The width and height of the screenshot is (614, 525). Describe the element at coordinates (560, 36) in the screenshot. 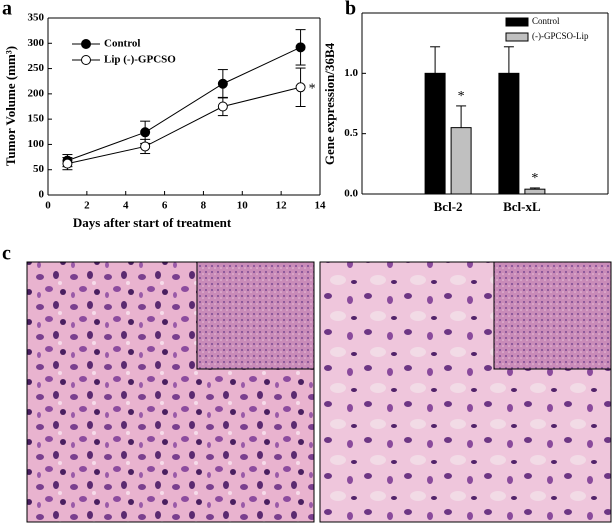

I see `legend-label: (-)-GPCSO-Lip` at that location.